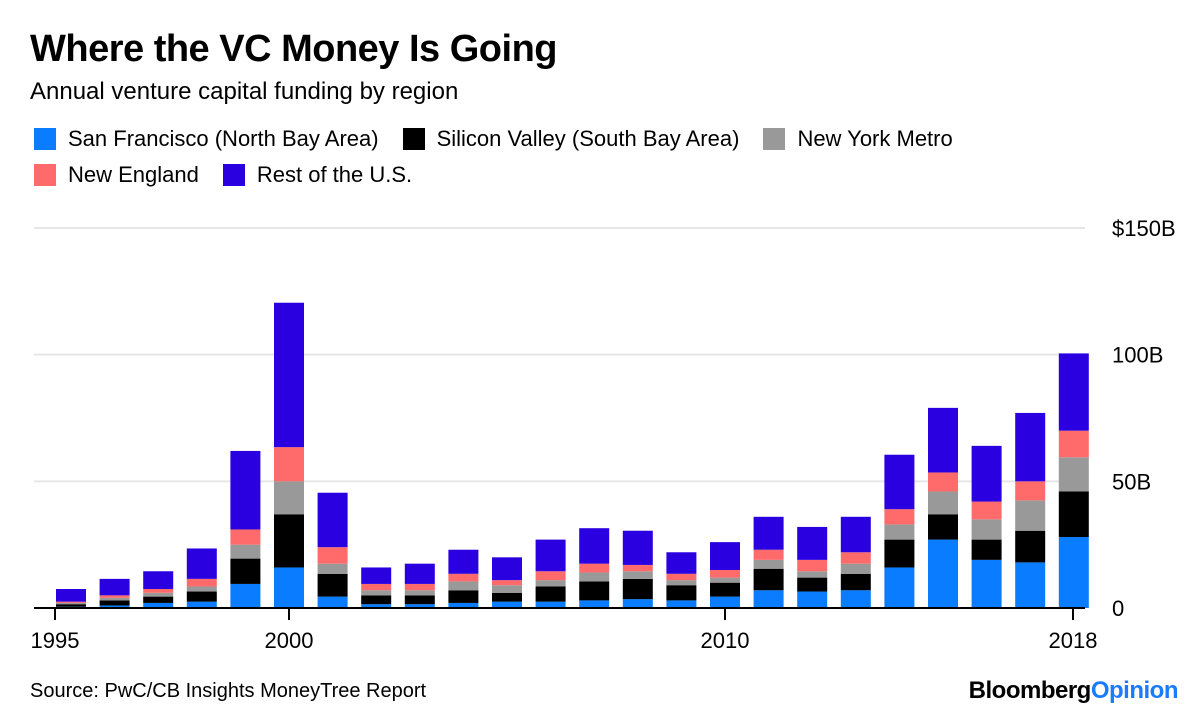  What do you see at coordinates (45, 175) in the screenshot?
I see `legend-swatch-new-england` at bounding box center [45, 175].